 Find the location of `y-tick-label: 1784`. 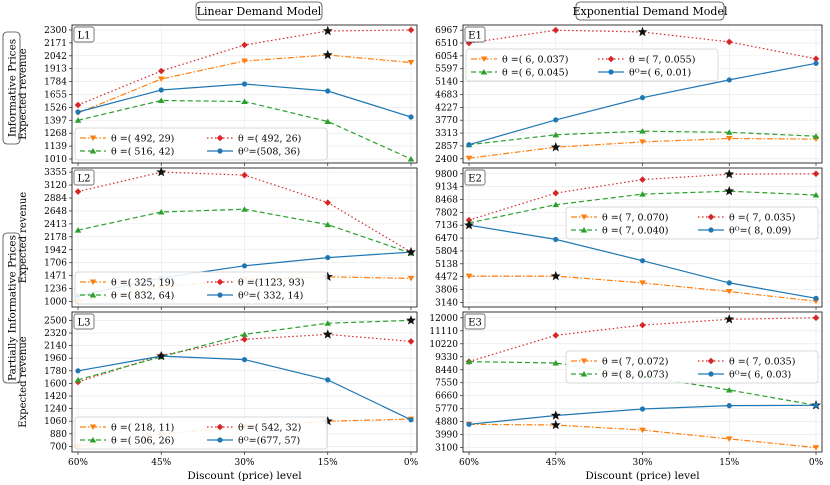

y-tick-label: 1784 is located at coordinates (55, 83).